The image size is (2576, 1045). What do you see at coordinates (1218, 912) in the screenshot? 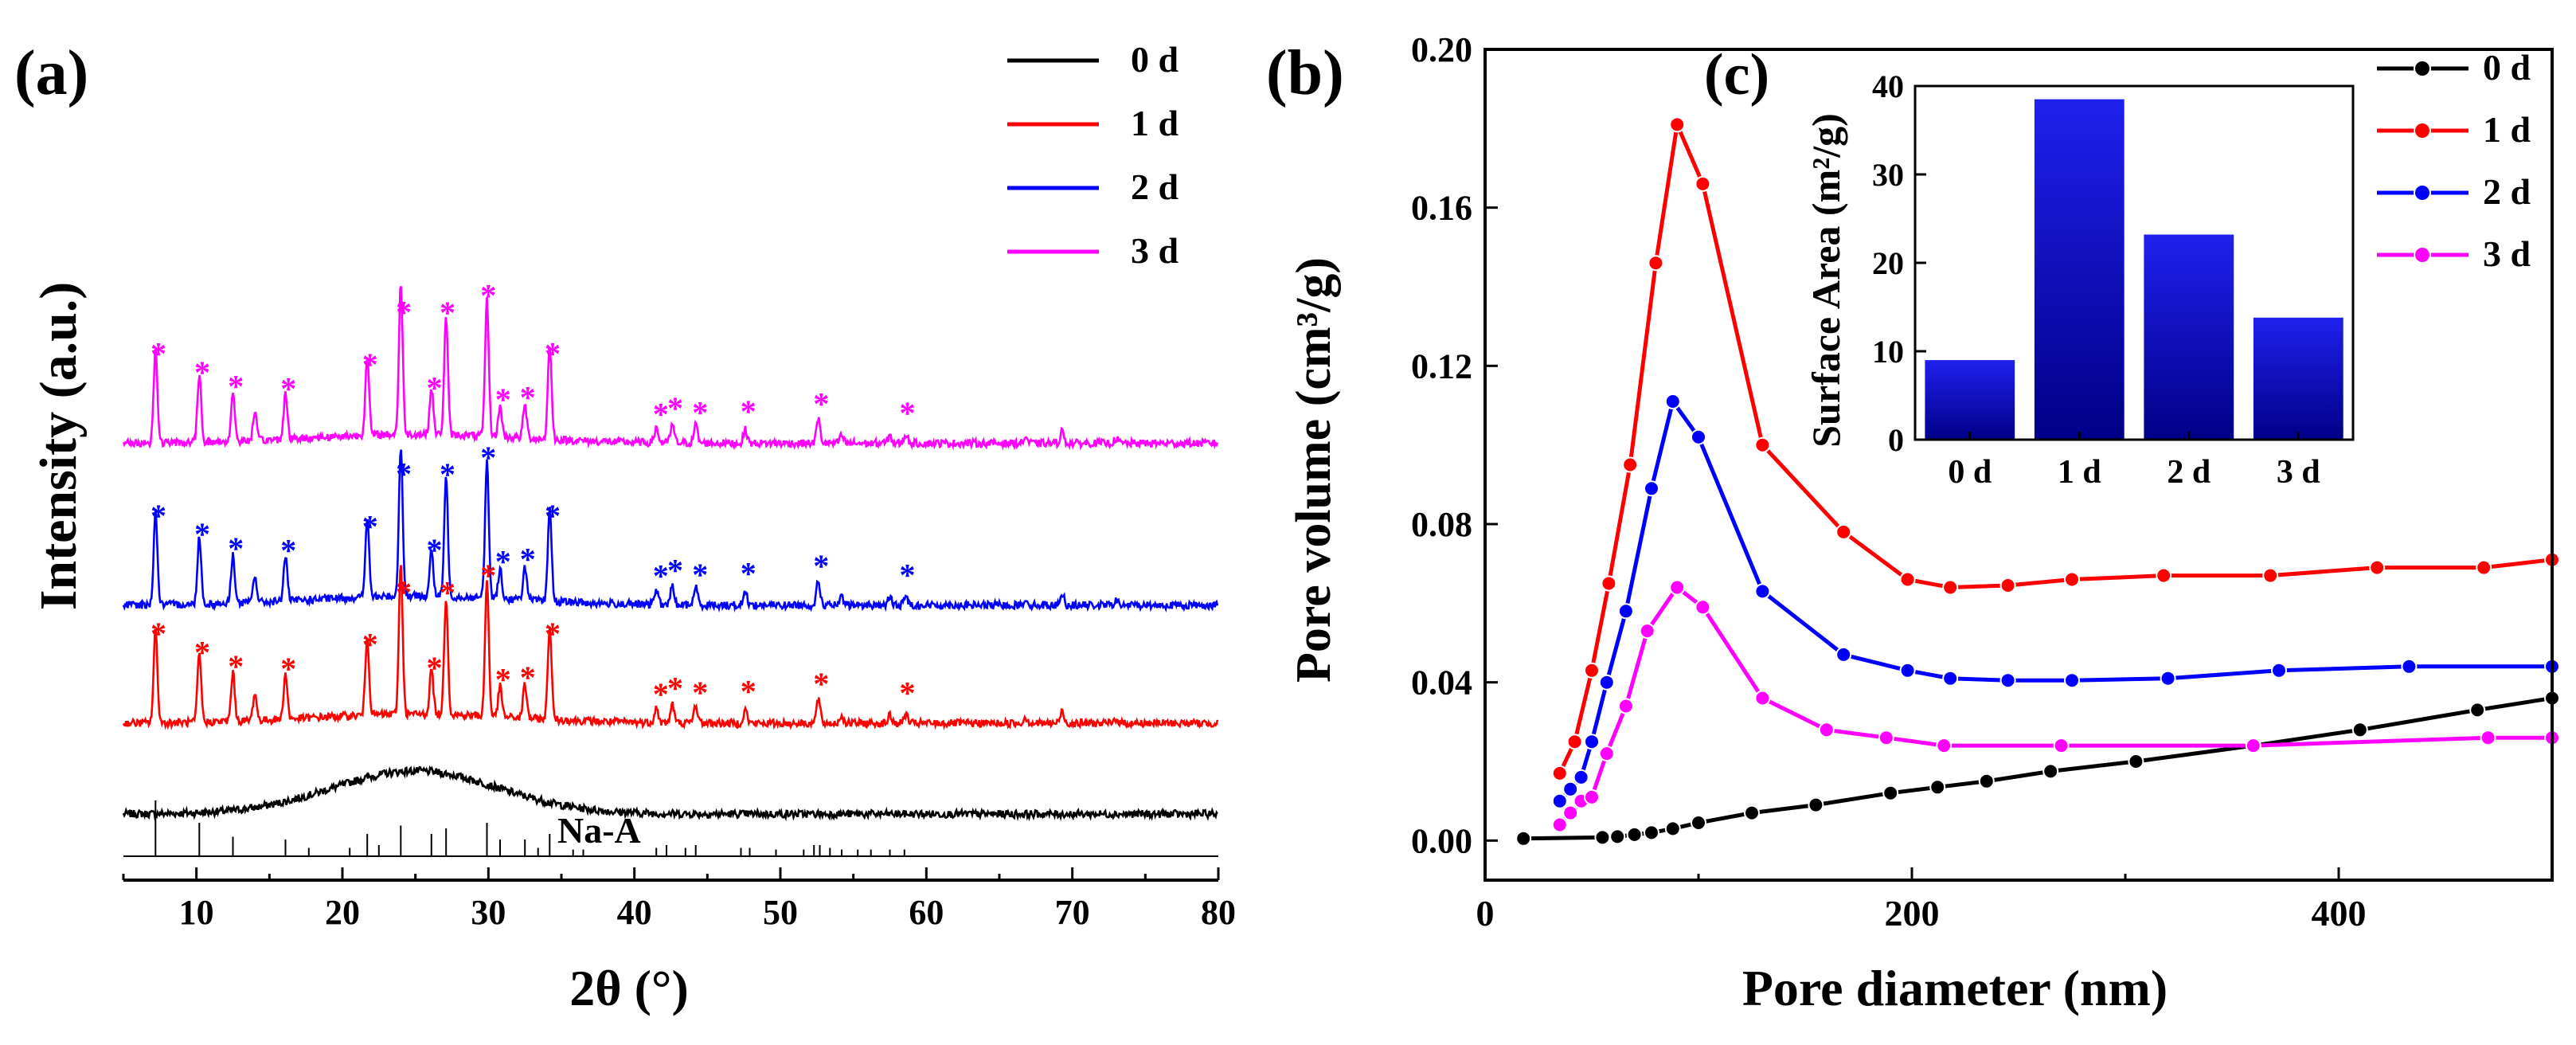
I see `panel-a-x-tick-label: 80` at bounding box center [1218, 912].